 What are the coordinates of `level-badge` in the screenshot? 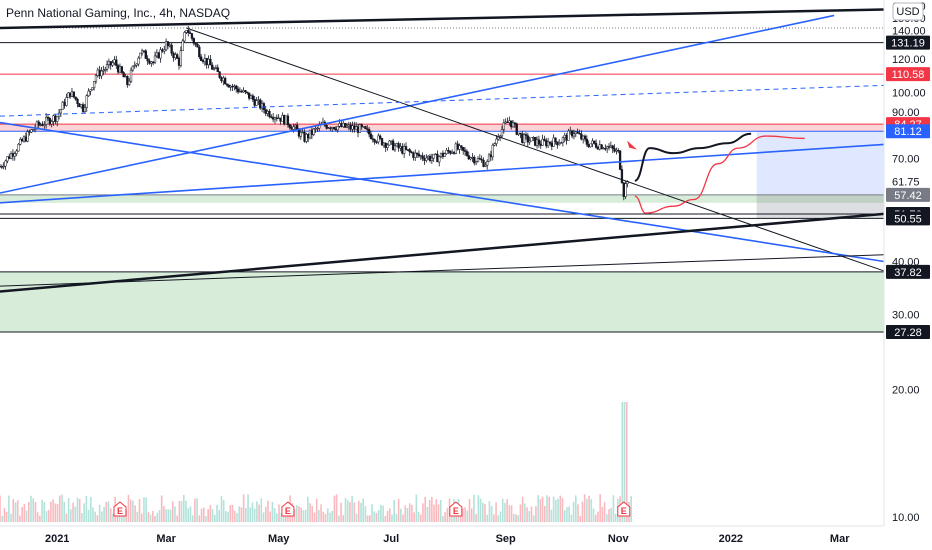 It's located at (908, 271).